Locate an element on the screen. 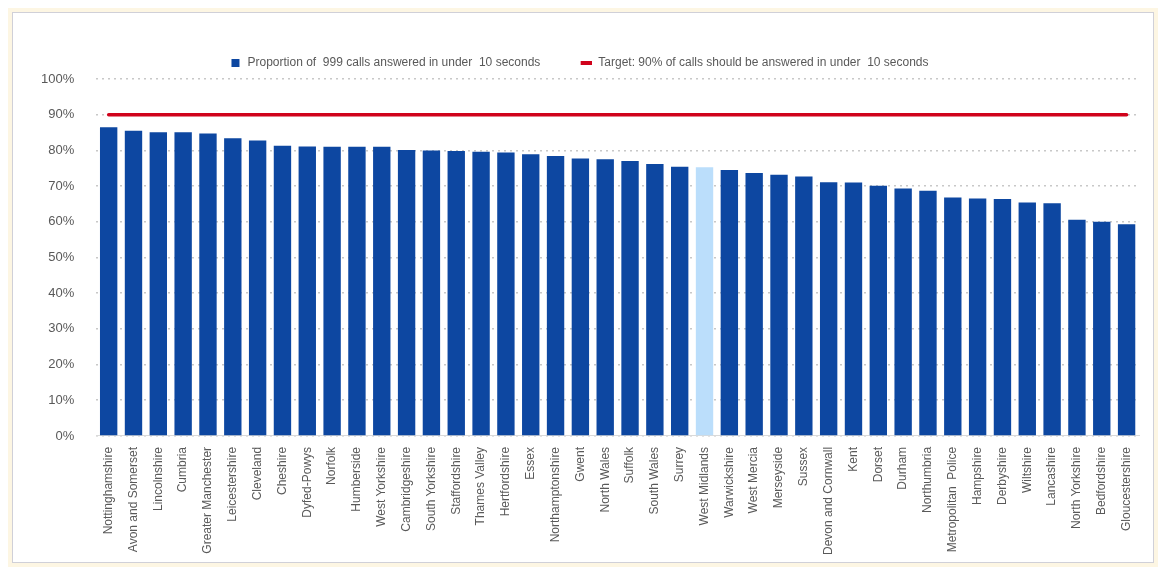 This screenshot has width=1166, height=575. x-tick-label: Merseyside is located at coordinates (778, 477).